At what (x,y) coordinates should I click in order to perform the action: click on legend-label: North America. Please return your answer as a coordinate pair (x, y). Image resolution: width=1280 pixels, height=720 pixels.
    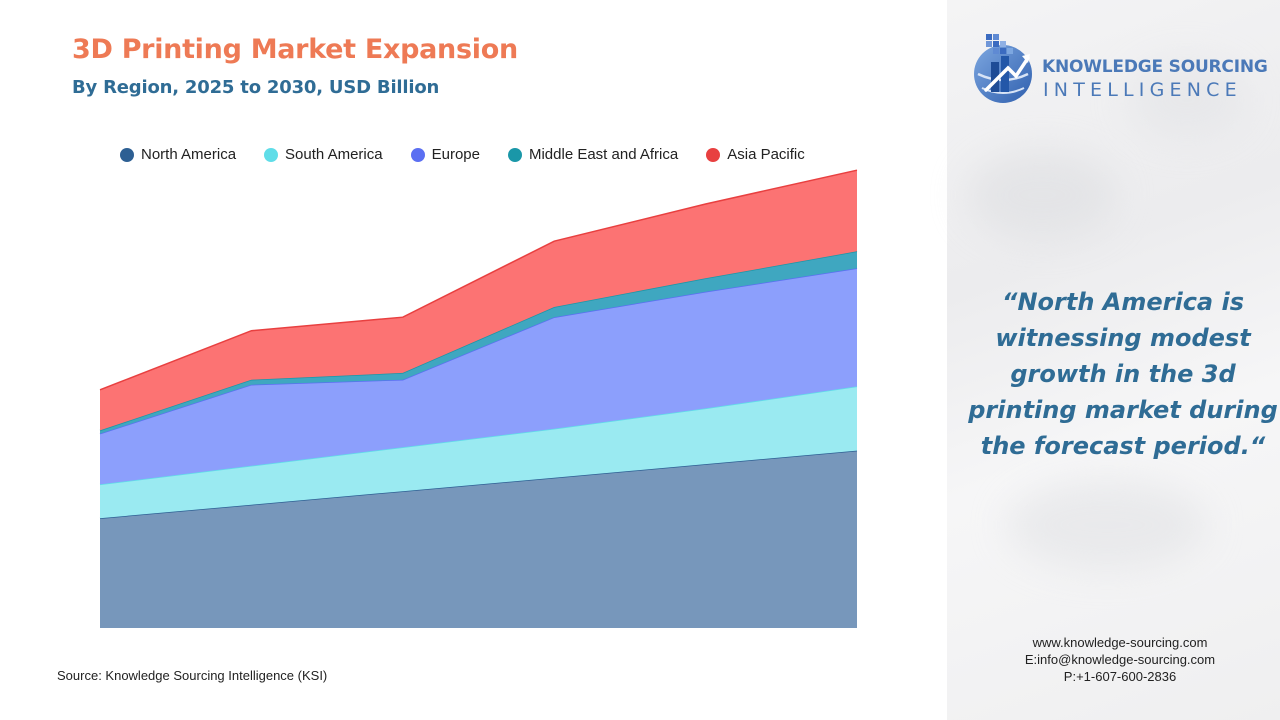
    Looking at the image, I should click on (189, 154).